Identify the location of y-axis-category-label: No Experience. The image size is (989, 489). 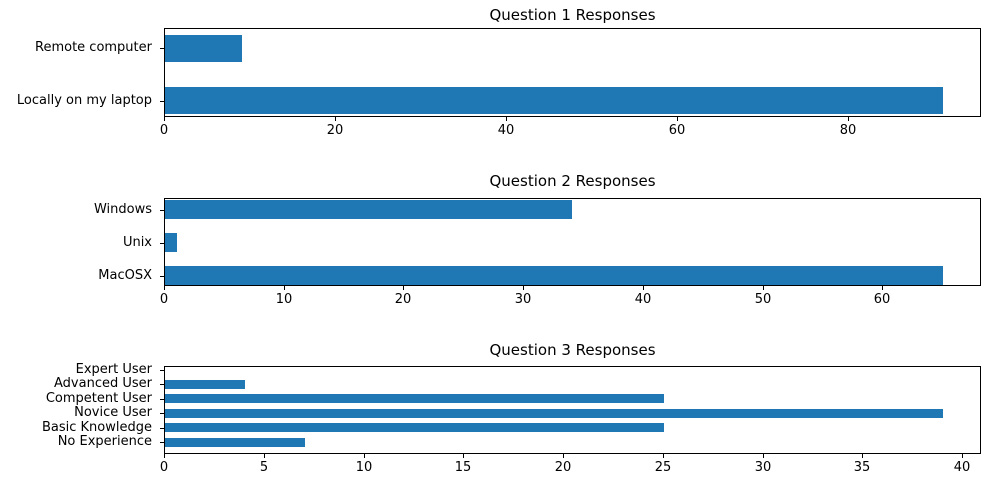
(104, 441).